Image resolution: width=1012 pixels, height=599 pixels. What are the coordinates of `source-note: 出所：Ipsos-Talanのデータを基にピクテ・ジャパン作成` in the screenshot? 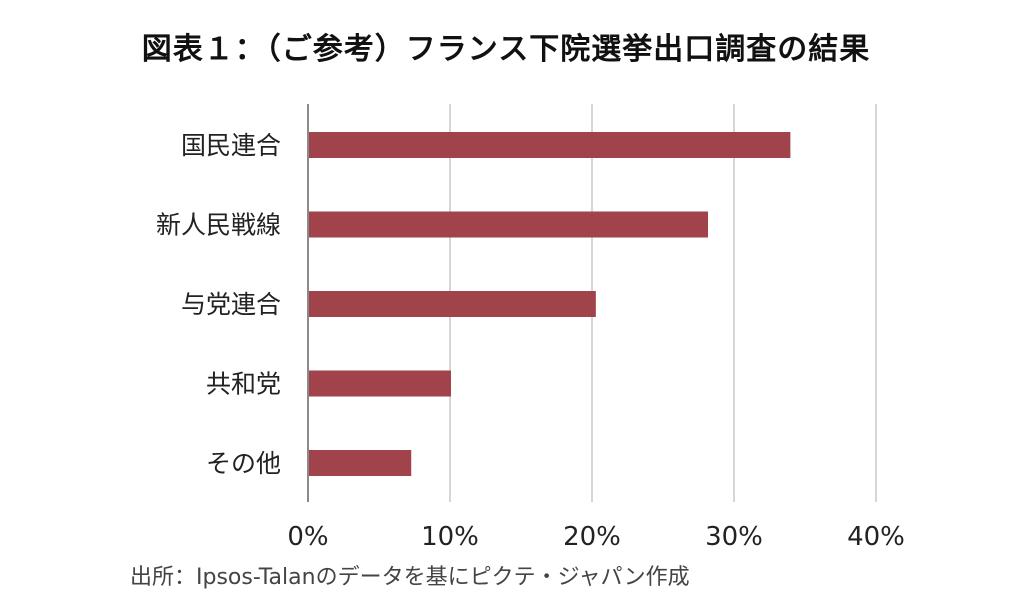 It's located at (410, 577).